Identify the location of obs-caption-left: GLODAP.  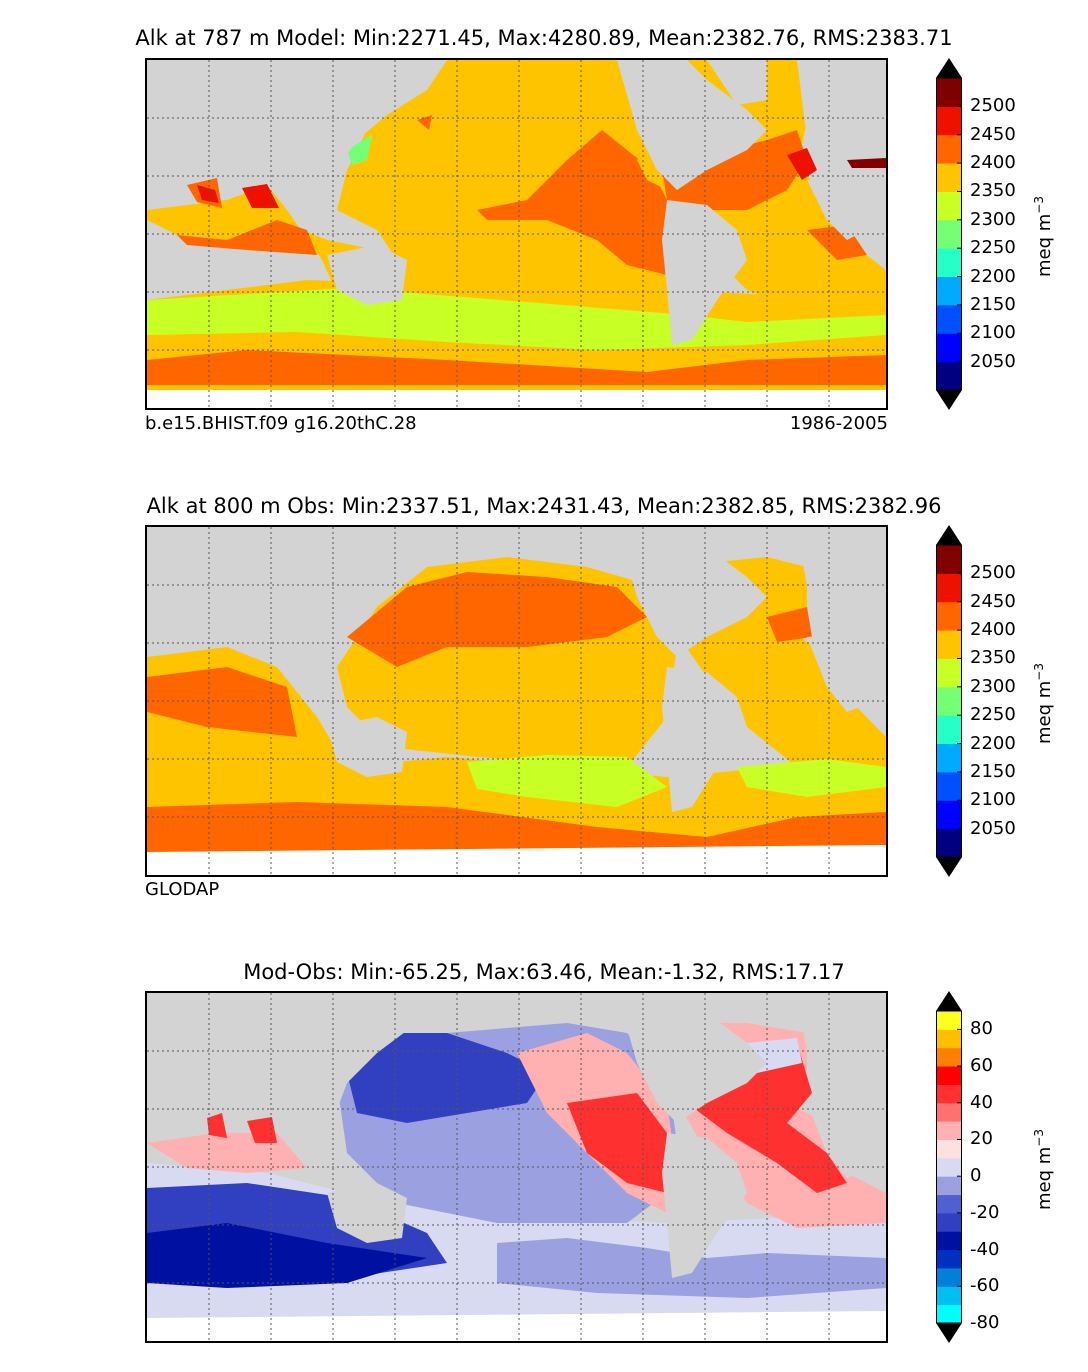
(182, 889).